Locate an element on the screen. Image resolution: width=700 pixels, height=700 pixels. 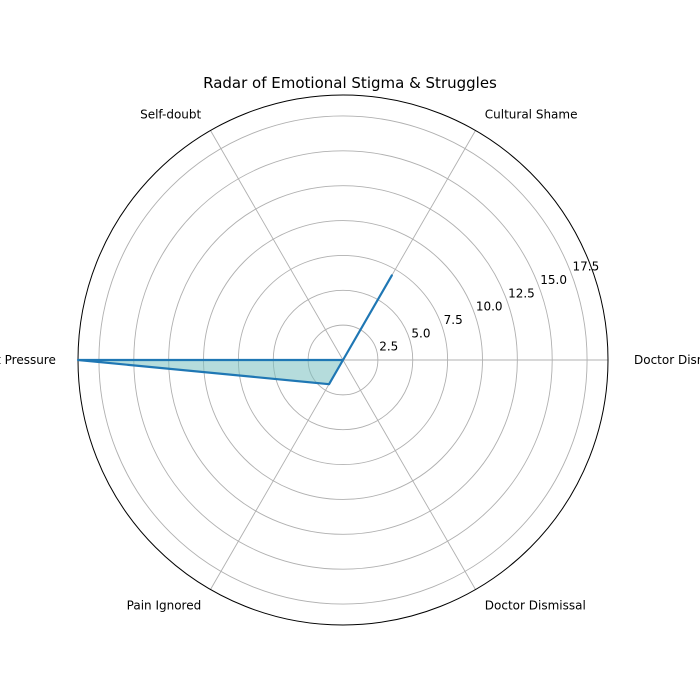
series-fill is located at coordinates (235, 330).